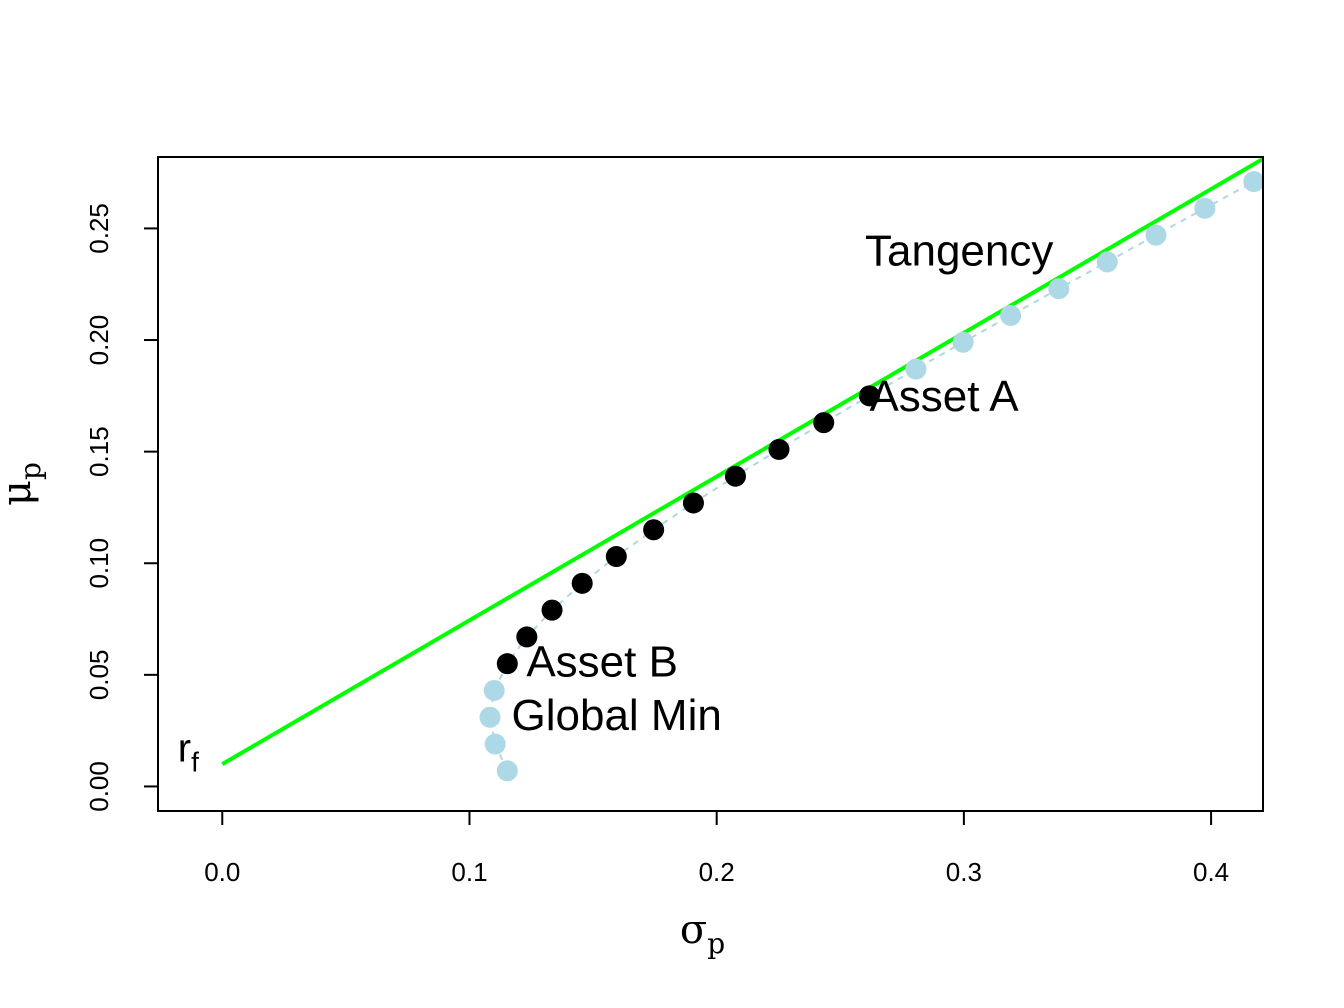 This screenshot has width=1344, height=1008. Describe the element at coordinates (959, 251) in the screenshot. I see `annotation-tangency: Tangency` at that location.